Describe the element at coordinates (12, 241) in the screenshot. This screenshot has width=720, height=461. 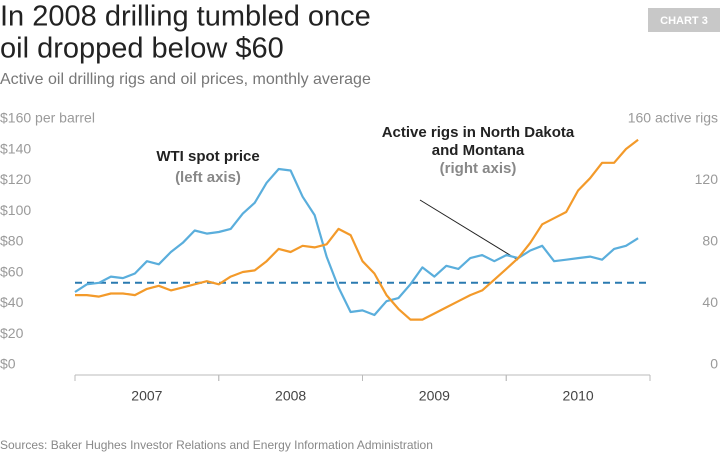
I see `y-tick-label: $80` at that location.